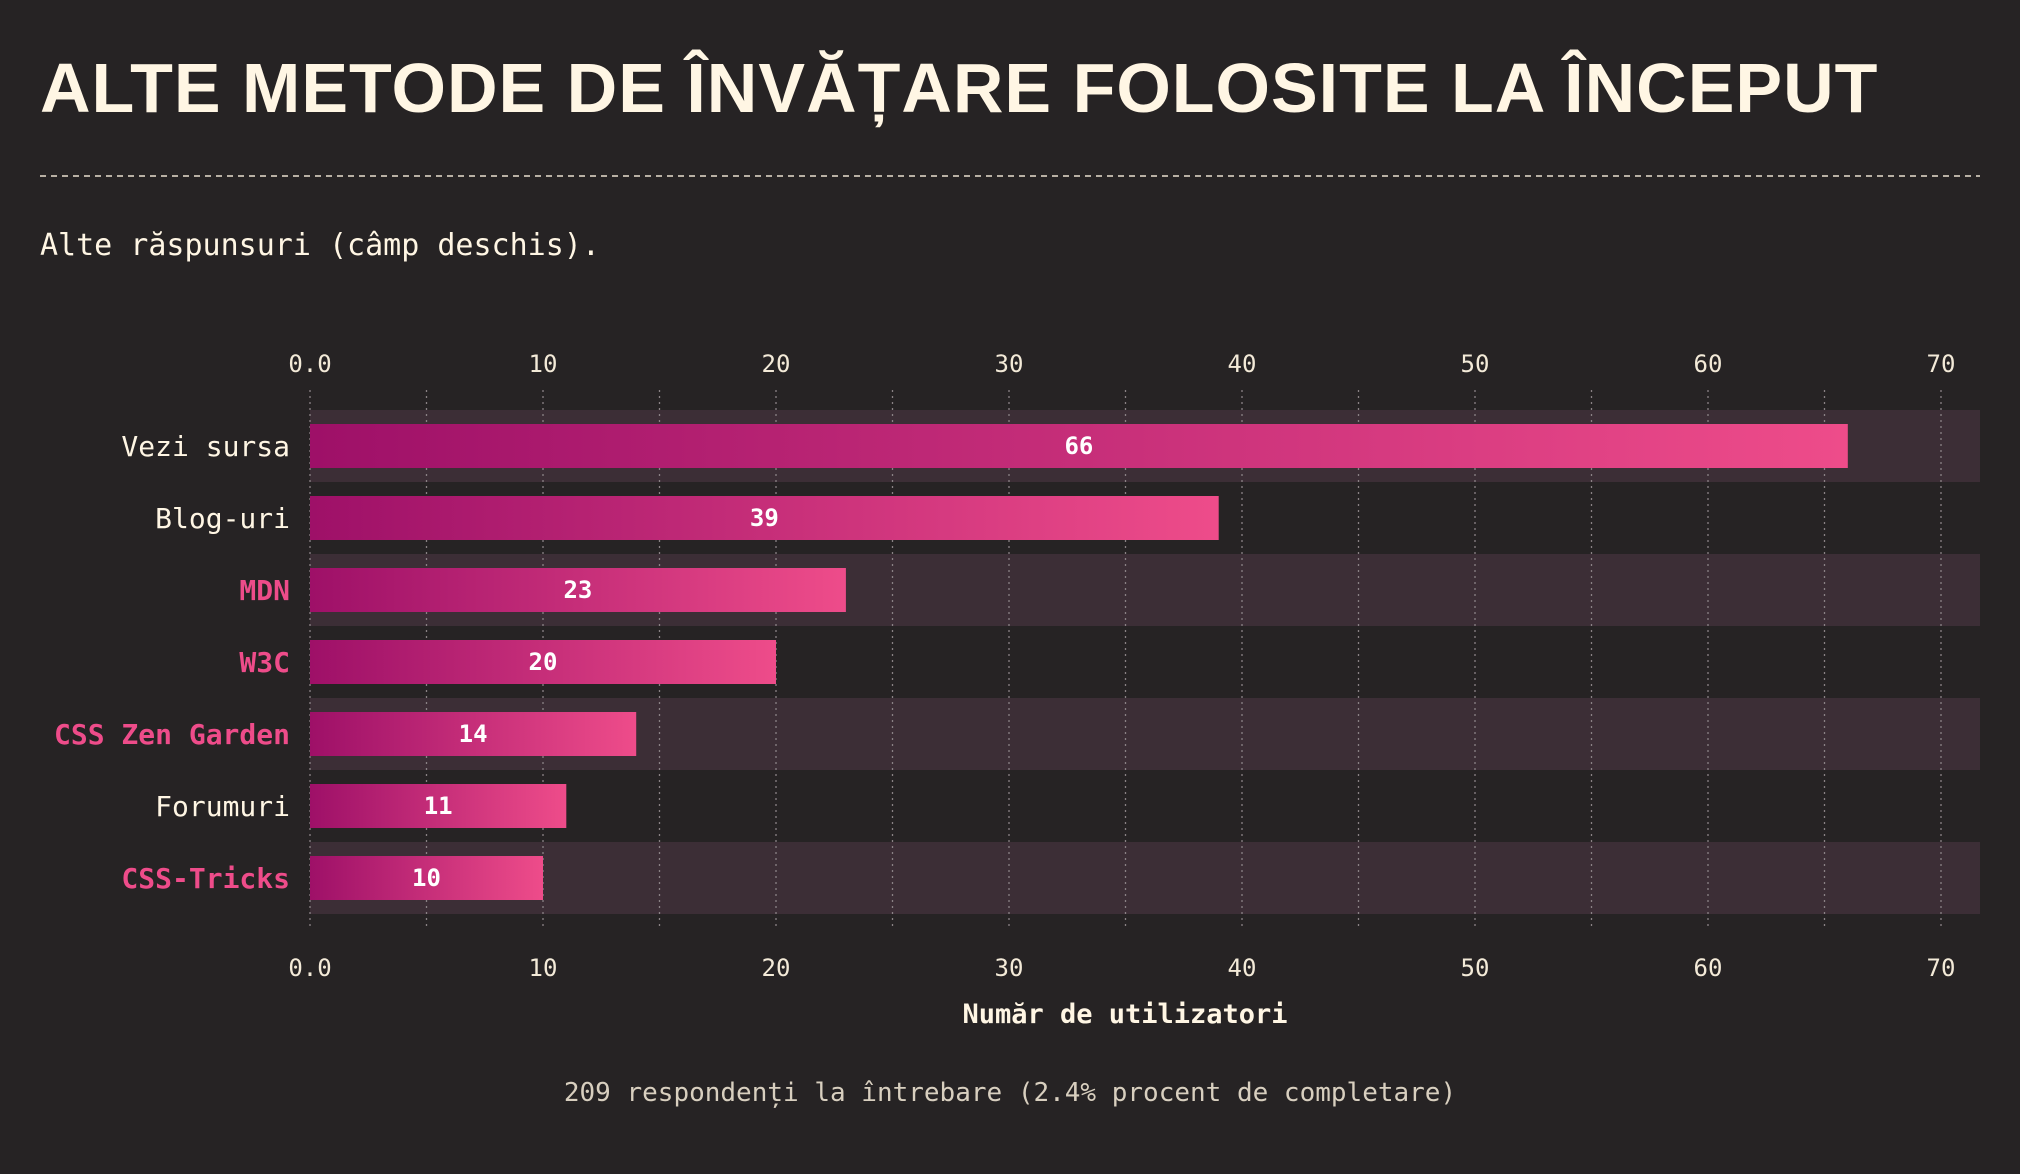 This screenshot has width=2020, height=1174. I want to click on x-tick-label-top: 30, so click(1009, 364).